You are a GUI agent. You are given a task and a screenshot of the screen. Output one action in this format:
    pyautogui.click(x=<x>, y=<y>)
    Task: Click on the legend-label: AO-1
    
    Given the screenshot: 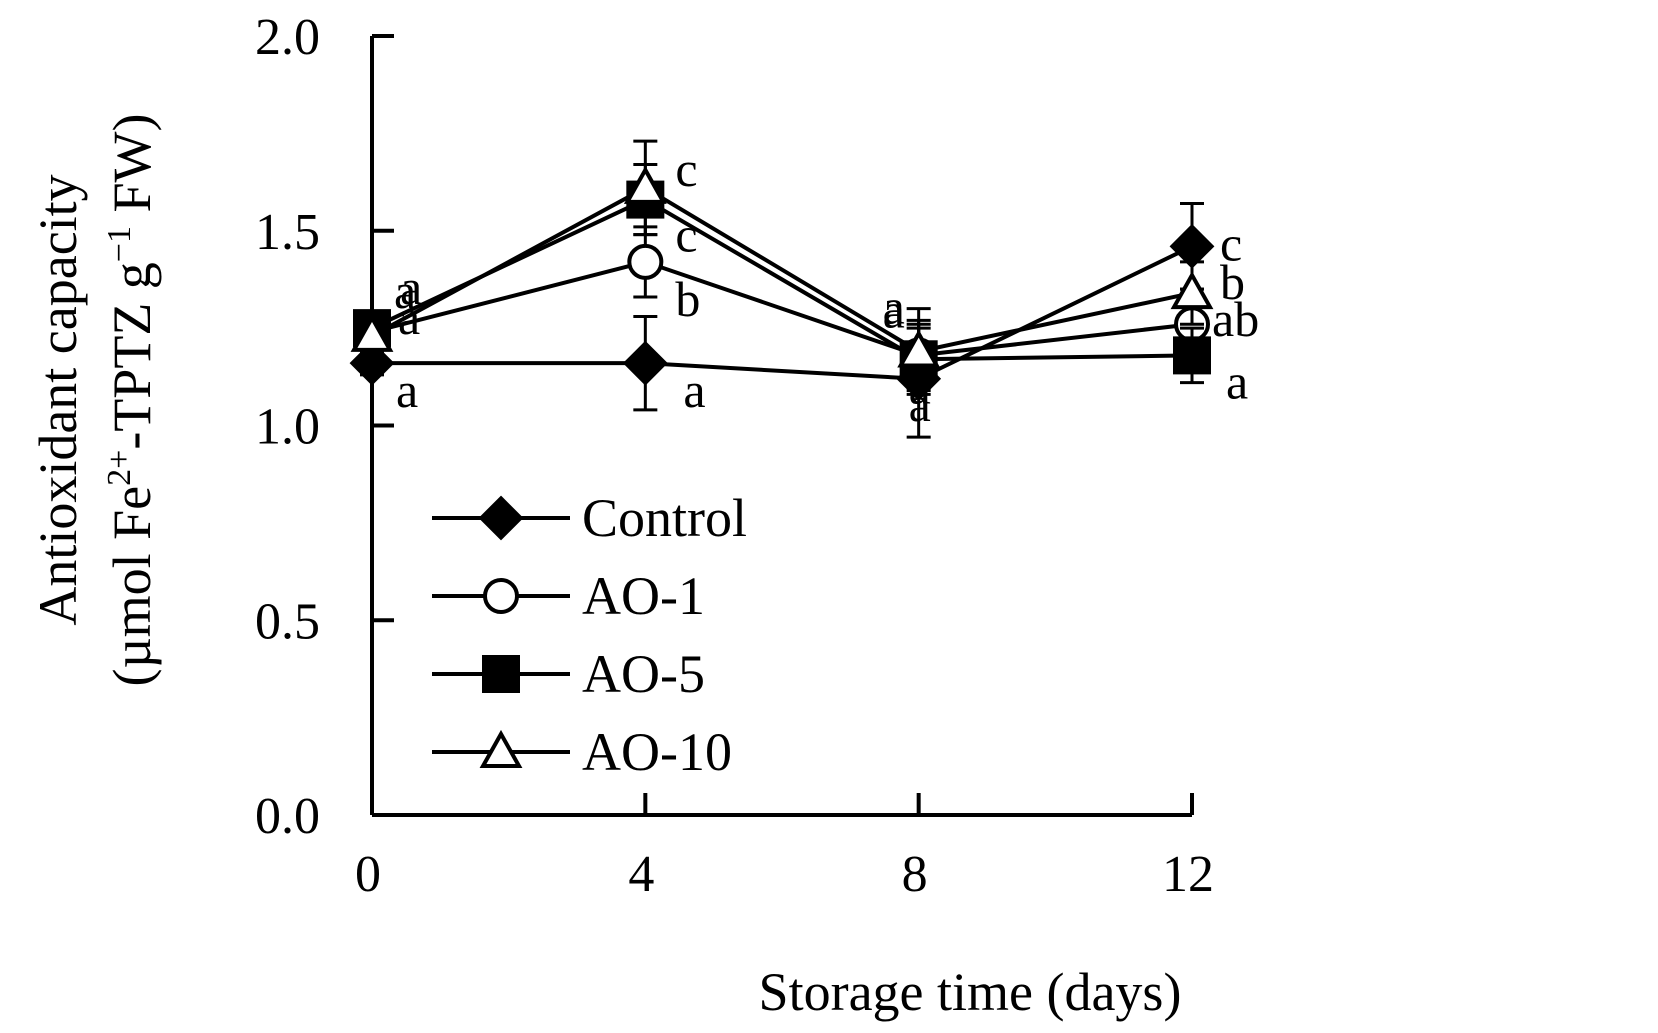 What is the action you would take?
    pyautogui.click(x=643, y=596)
    